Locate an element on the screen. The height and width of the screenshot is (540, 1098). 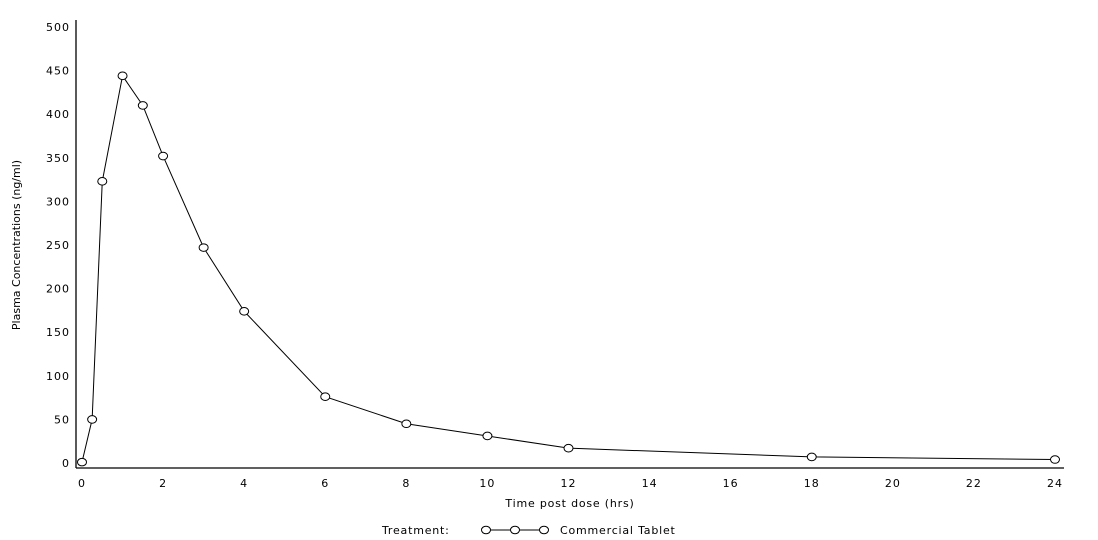
y-axis-label: Plasma Concentrations (ng/ml) is located at coordinates (16, 245).